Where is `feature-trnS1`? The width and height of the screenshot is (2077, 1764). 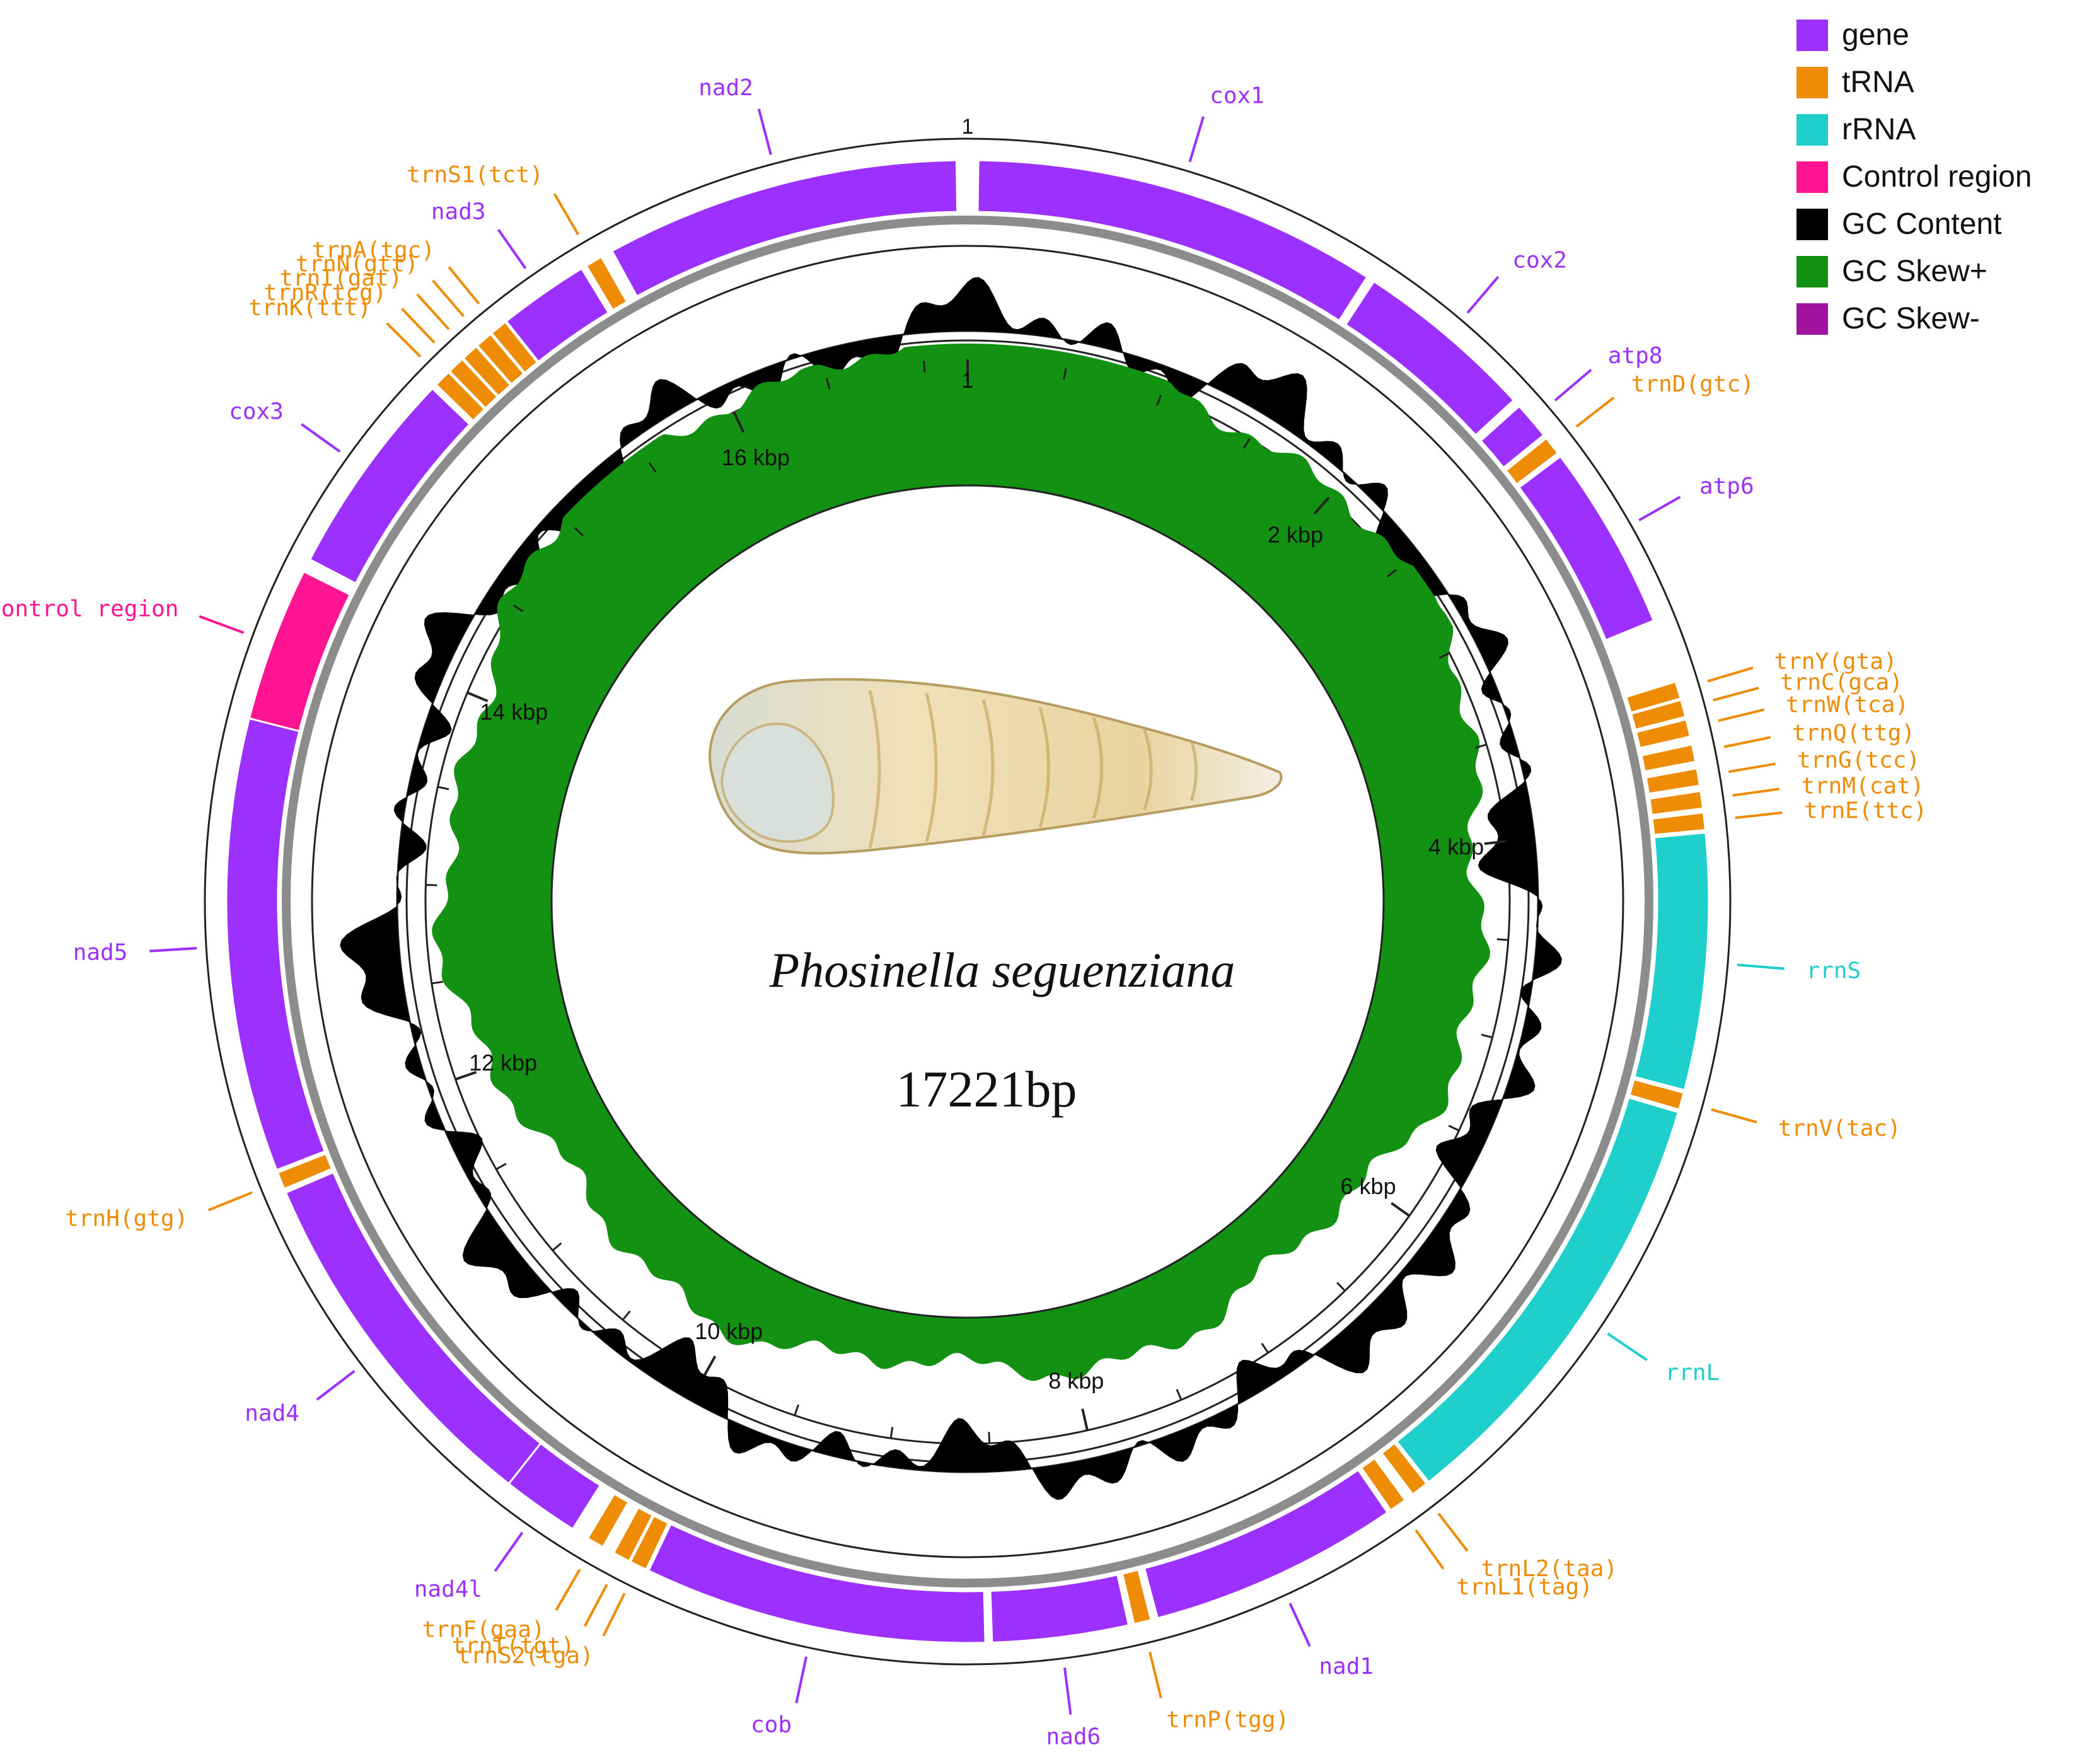
feature-trnS1 is located at coordinates (606, 283).